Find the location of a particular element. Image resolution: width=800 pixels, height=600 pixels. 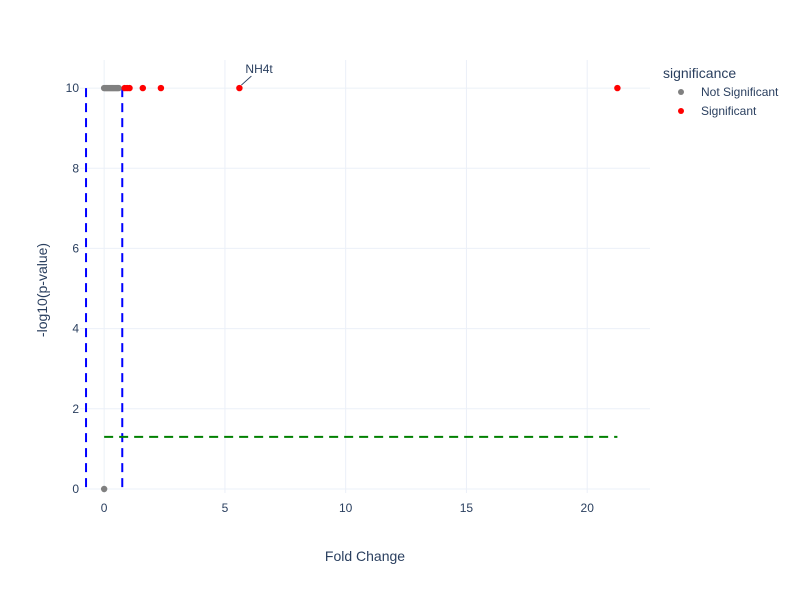

annotation-label: NH4t is located at coordinates (259, 69).